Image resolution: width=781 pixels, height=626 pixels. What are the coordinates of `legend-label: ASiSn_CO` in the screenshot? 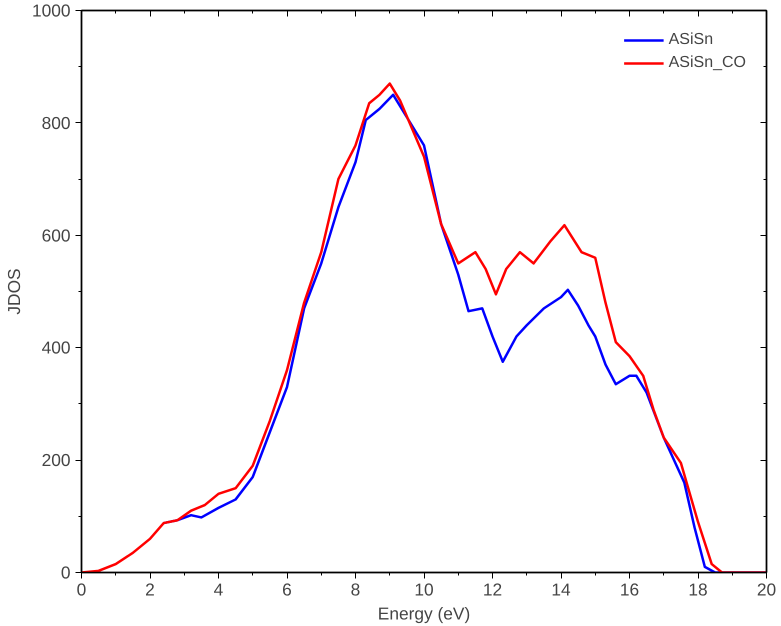 It's located at (707, 63).